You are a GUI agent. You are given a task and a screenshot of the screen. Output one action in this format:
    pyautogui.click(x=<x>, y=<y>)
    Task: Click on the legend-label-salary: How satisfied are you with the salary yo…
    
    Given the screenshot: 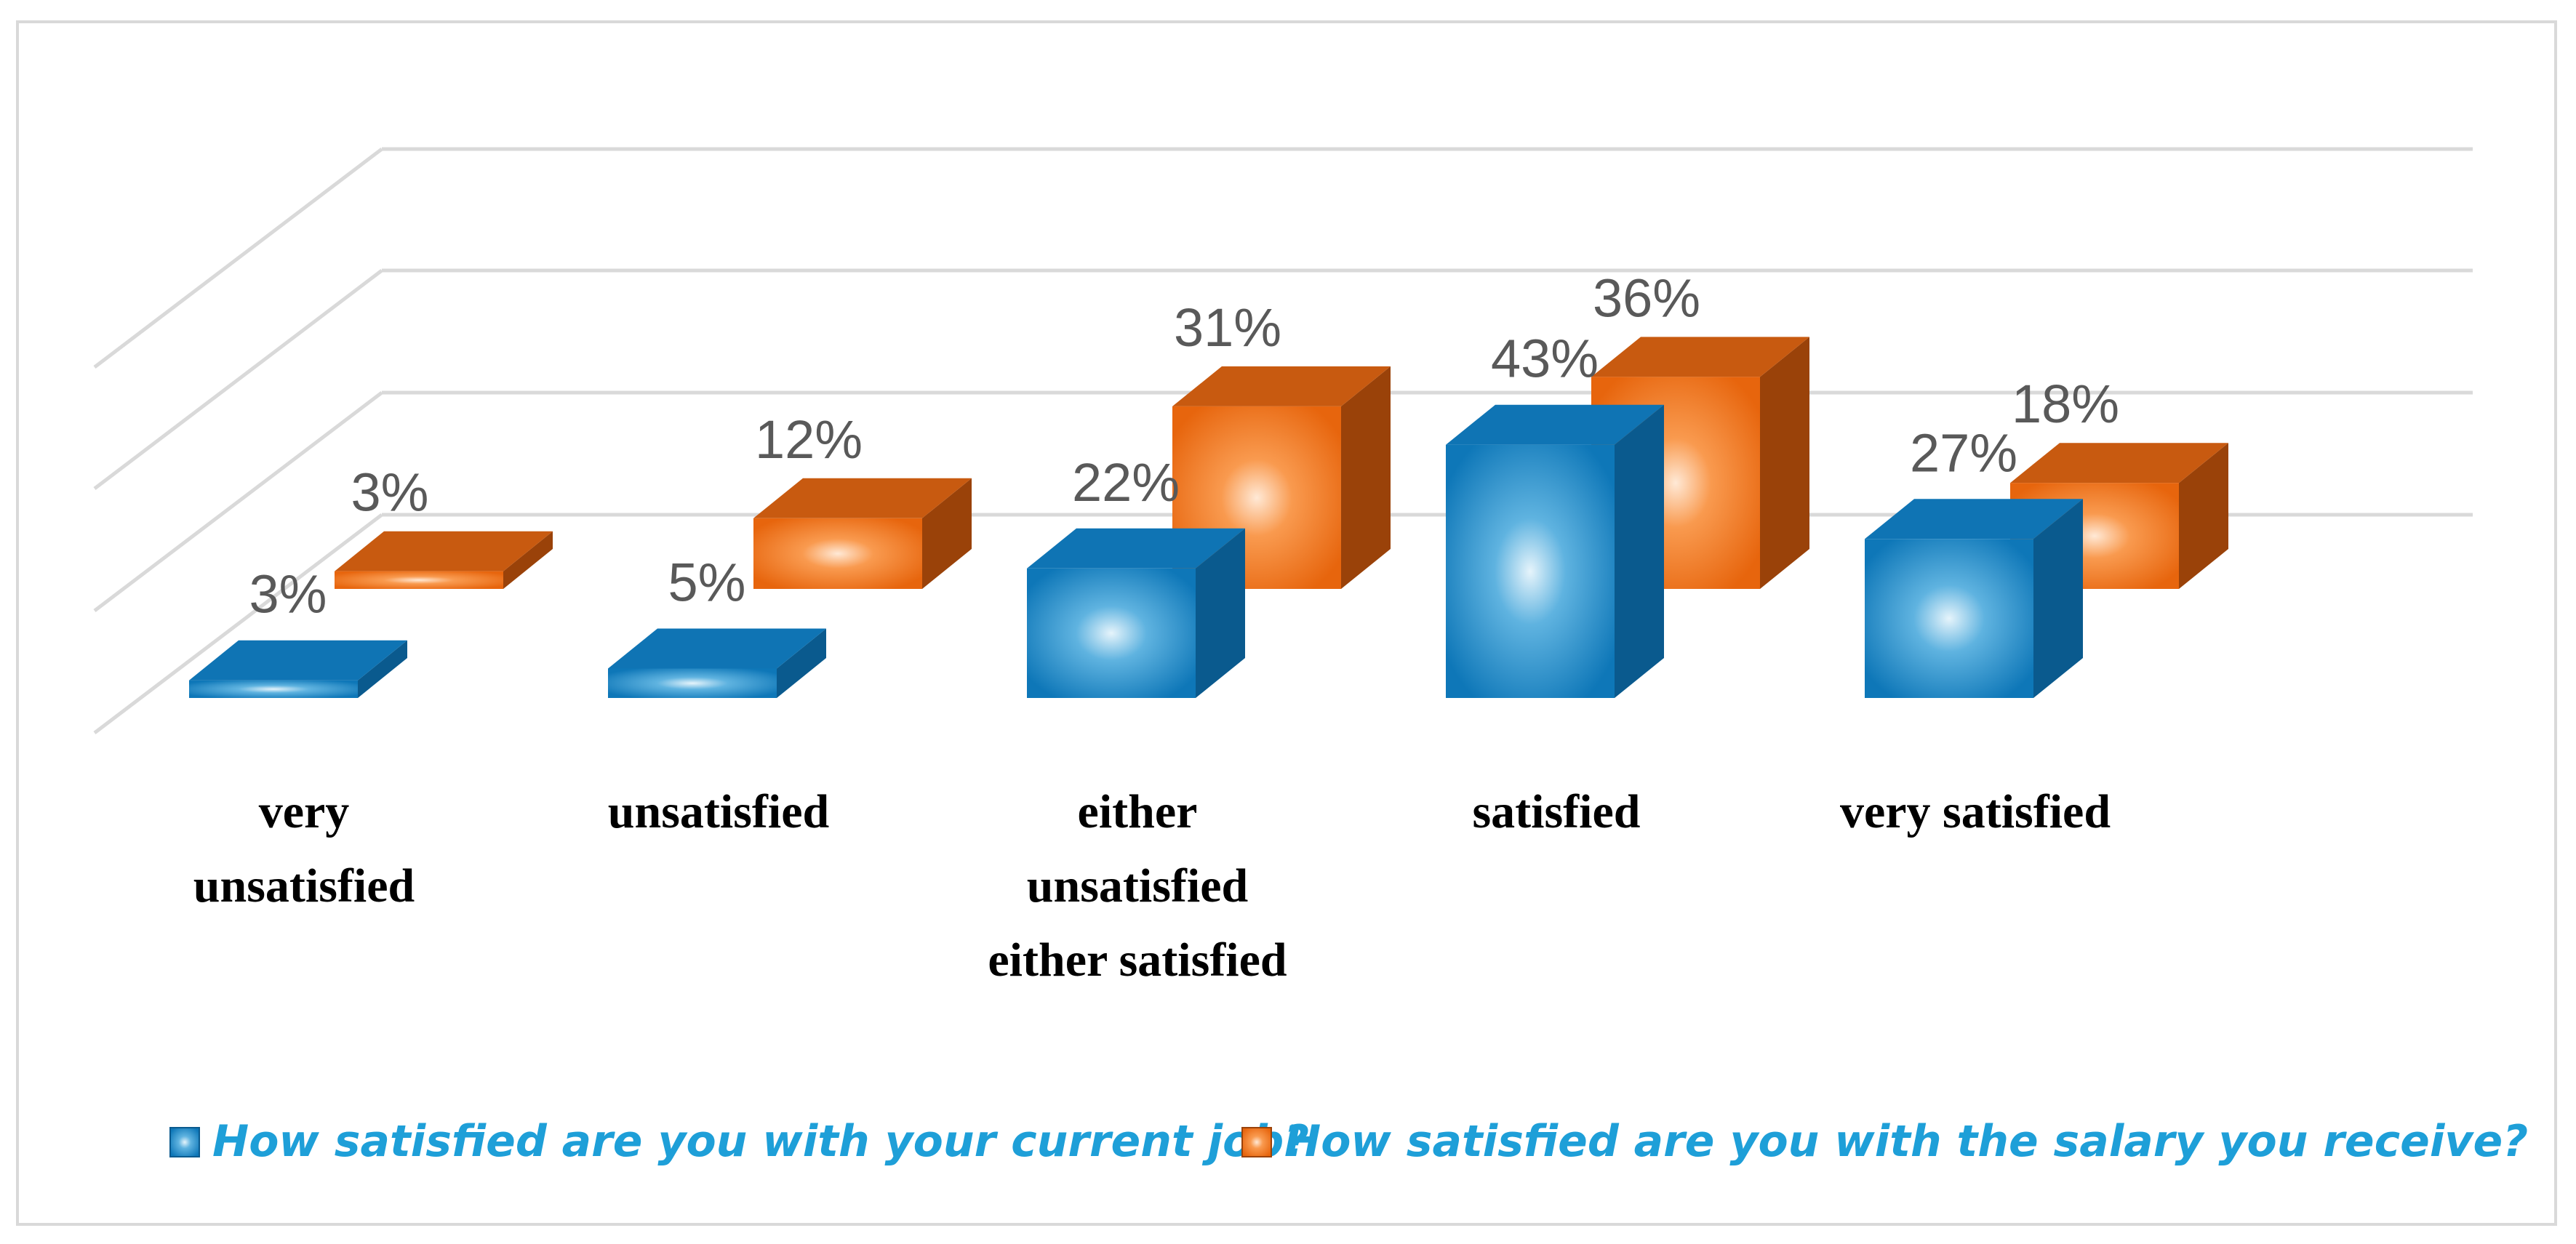 What is the action you would take?
    pyautogui.click(x=1906, y=1141)
    